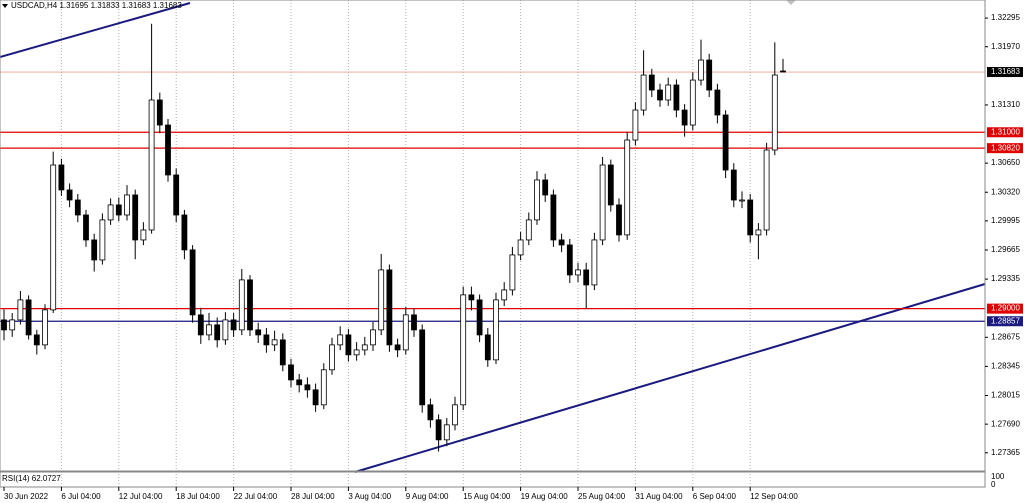 This screenshot has height=503, width=1024. I want to click on x-tick-label: 12 Jul 04:00, so click(141, 496).